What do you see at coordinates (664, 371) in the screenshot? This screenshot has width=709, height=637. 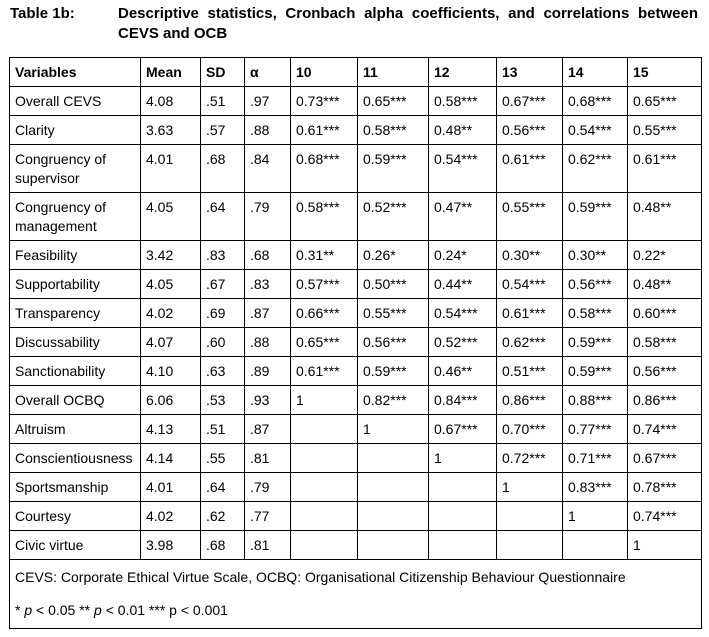 I see `table-cell: 0.56***` at bounding box center [664, 371].